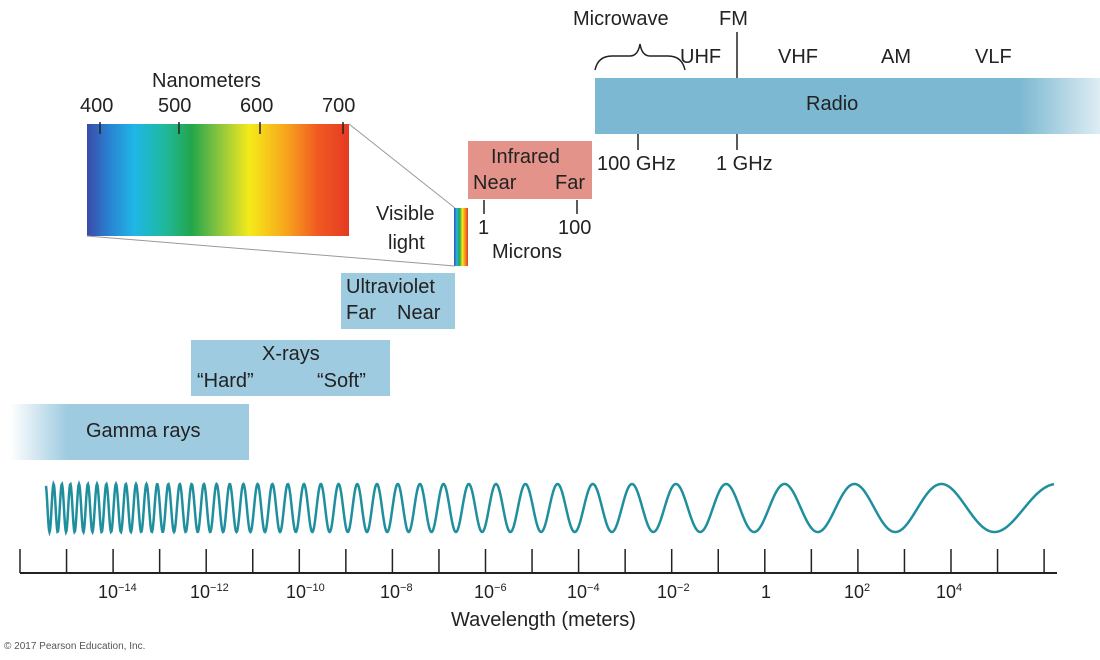 Image resolution: width=1100 pixels, height=660 pixels. What do you see at coordinates (218, 180) in the screenshot?
I see `visible-spectrum-gradient` at bounding box center [218, 180].